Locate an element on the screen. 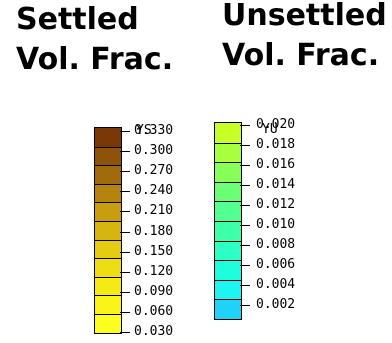 This screenshot has height=343, width=392. ys-tick-label: 0.120 is located at coordinates (154, 271).